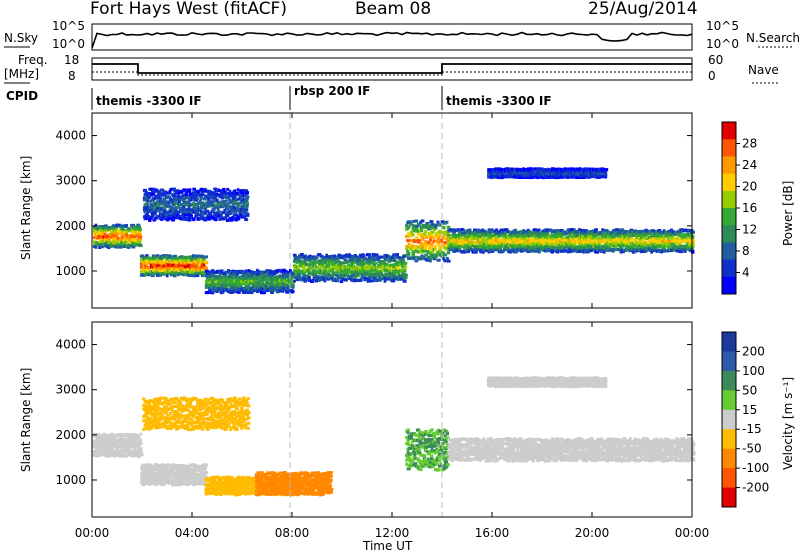  Describe the element at coordinates (722, 26) in the screenshot. I see `noise-right-tick-top: 10^5` at that location.